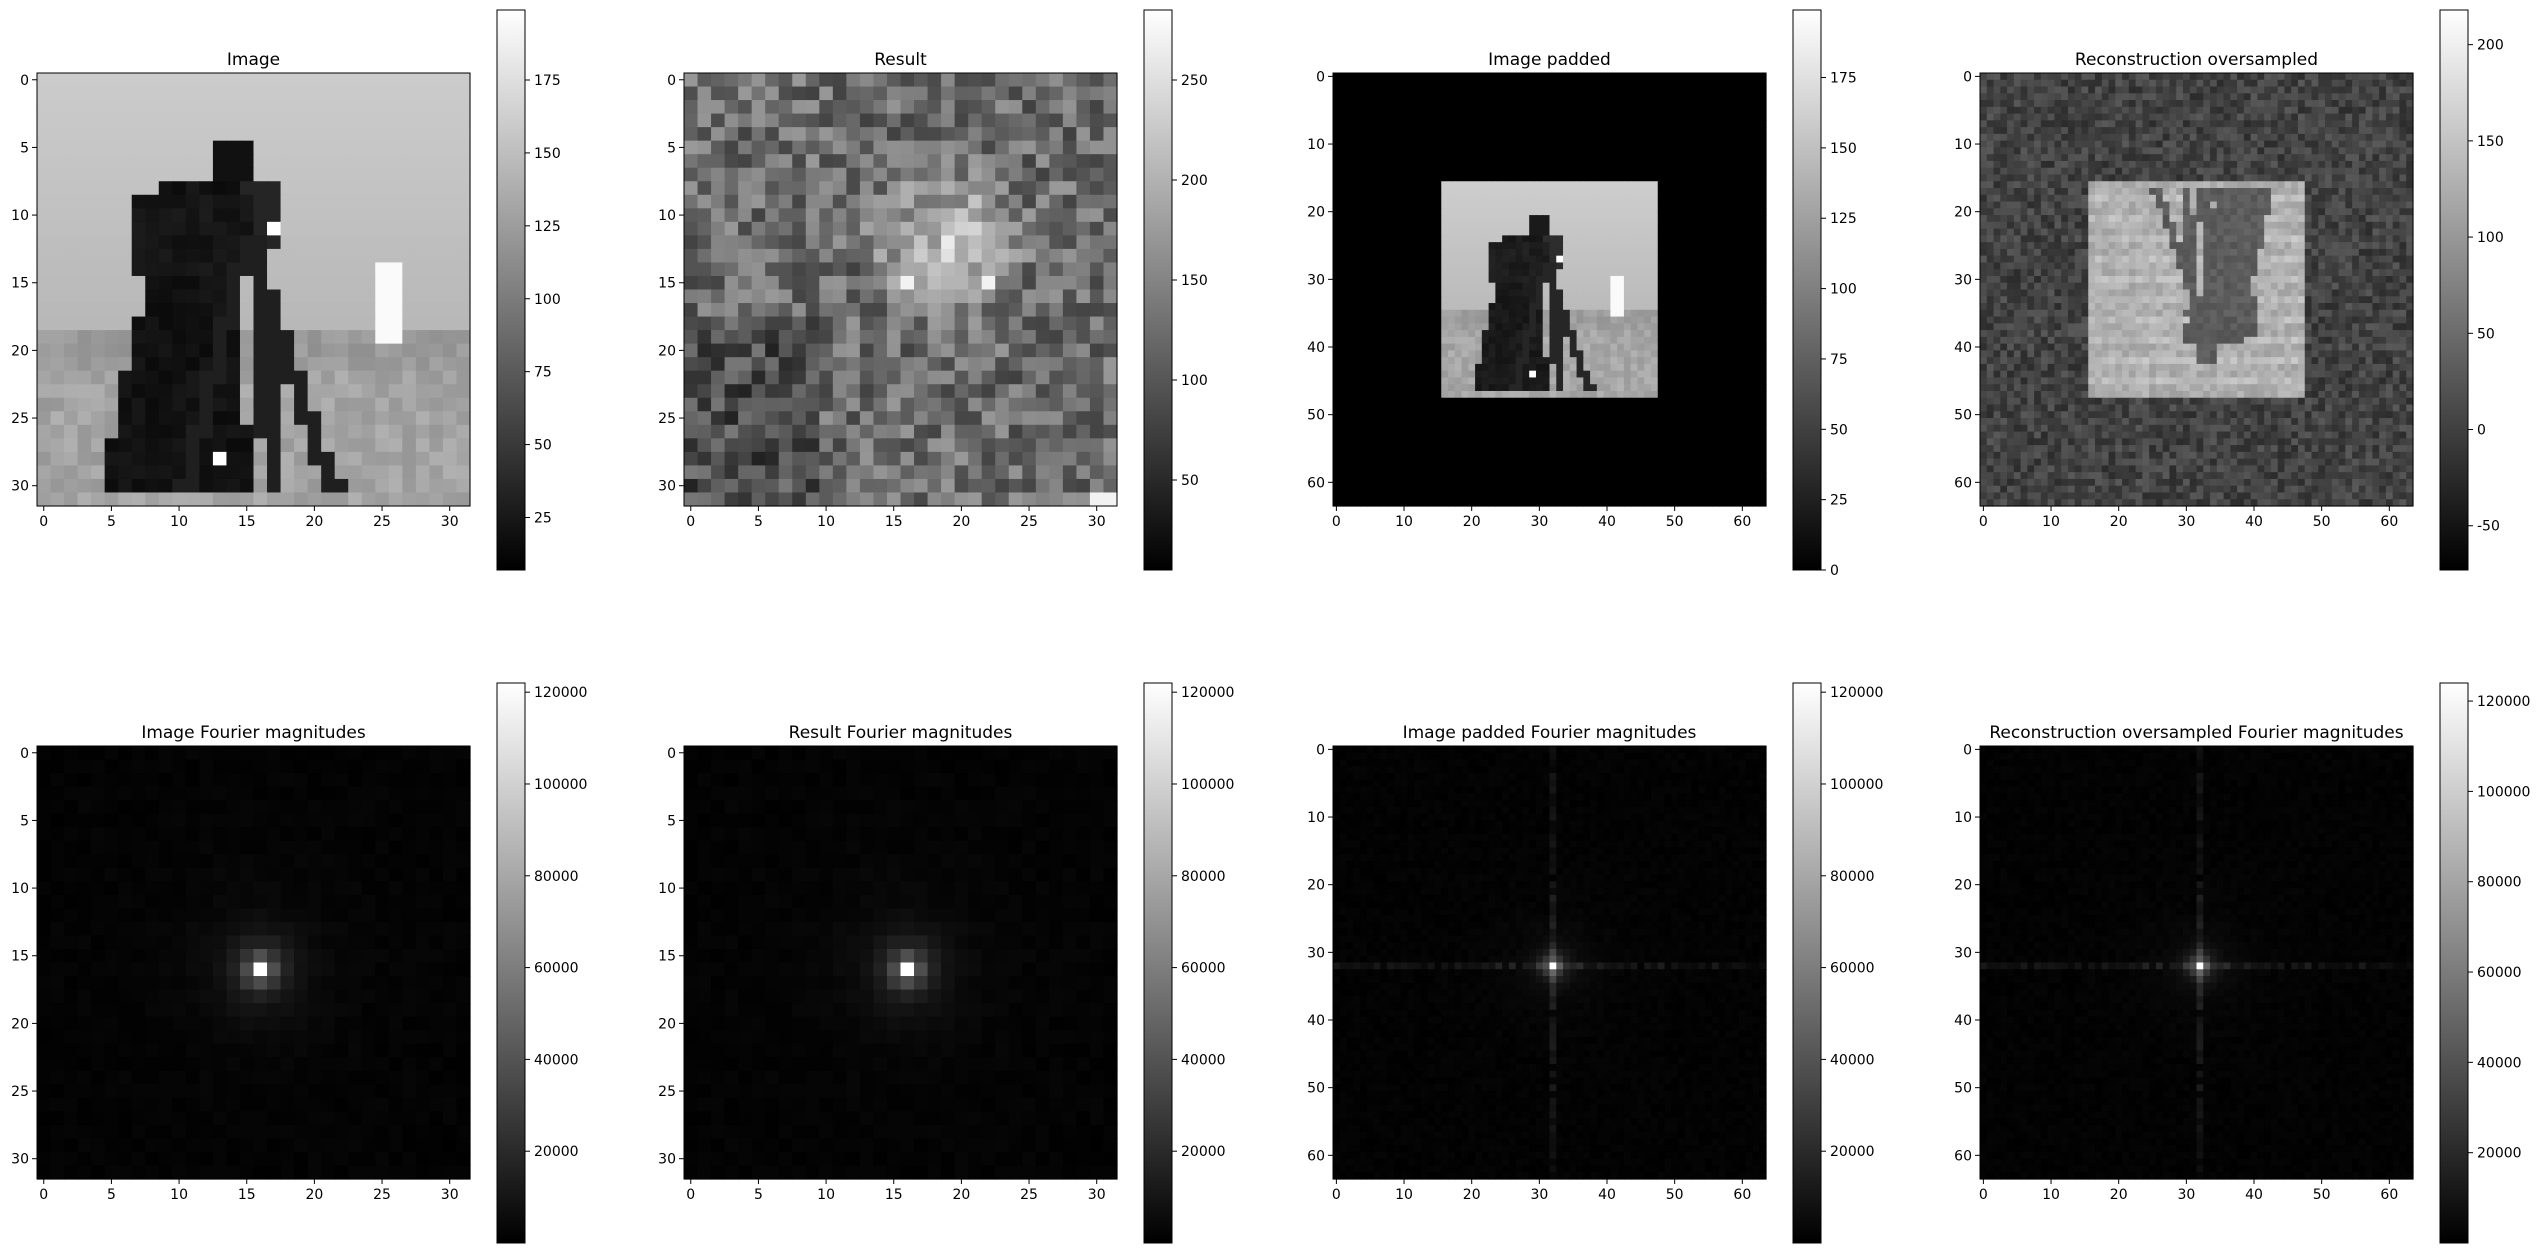 This screenshot has height=1252, width=2536. What do you see at coordinates (1316, 416) in the screenshot?
I see `y-tick-label: 50` at bounding box center [1316, 416].